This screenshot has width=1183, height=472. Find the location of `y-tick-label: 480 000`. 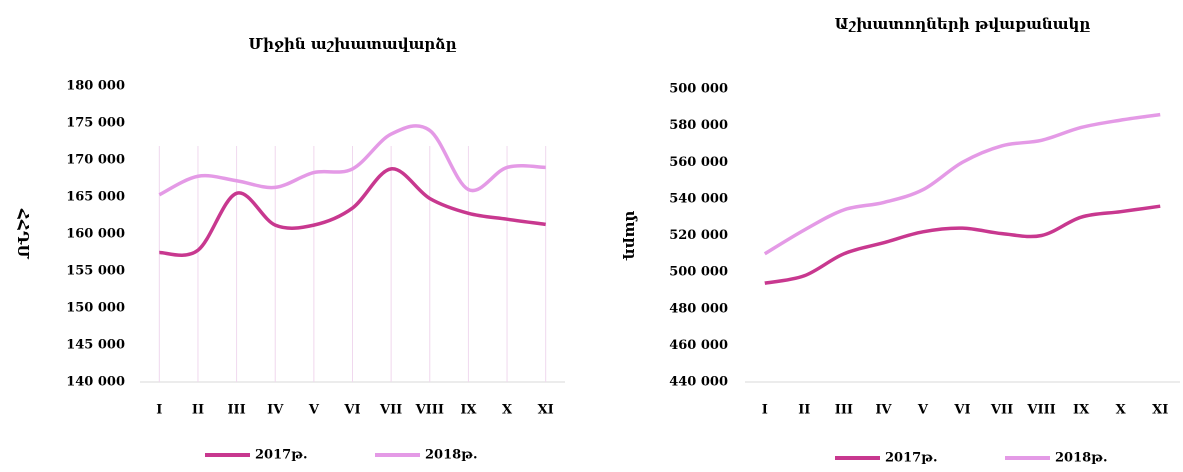

y-tick-label: 480 000 is located at coordinates (698, 308).